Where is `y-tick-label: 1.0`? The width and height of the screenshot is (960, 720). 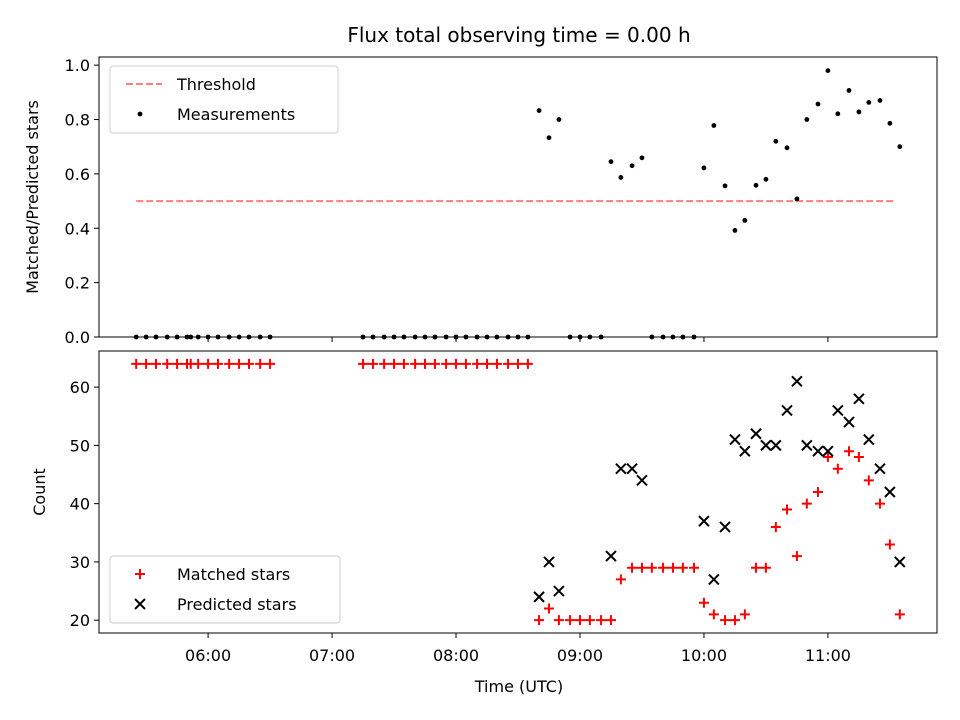 y-tick-label: 1.0 is located at coordinates (77, 65).